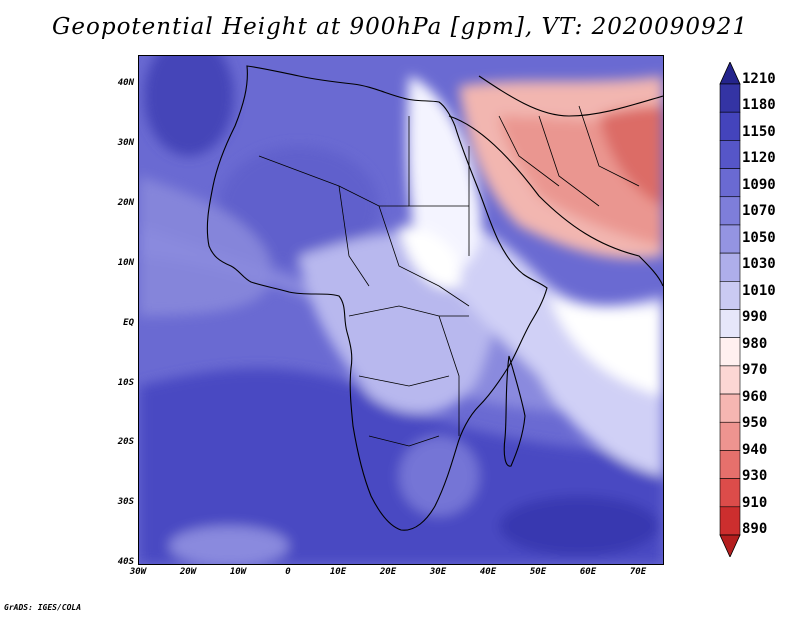 The width and height of the screenshot is (800, 618). What do you see at coordinates (759, 158) in the screenshot?
I see `colorbar-label: 1120` at bounding box center [759, 158].